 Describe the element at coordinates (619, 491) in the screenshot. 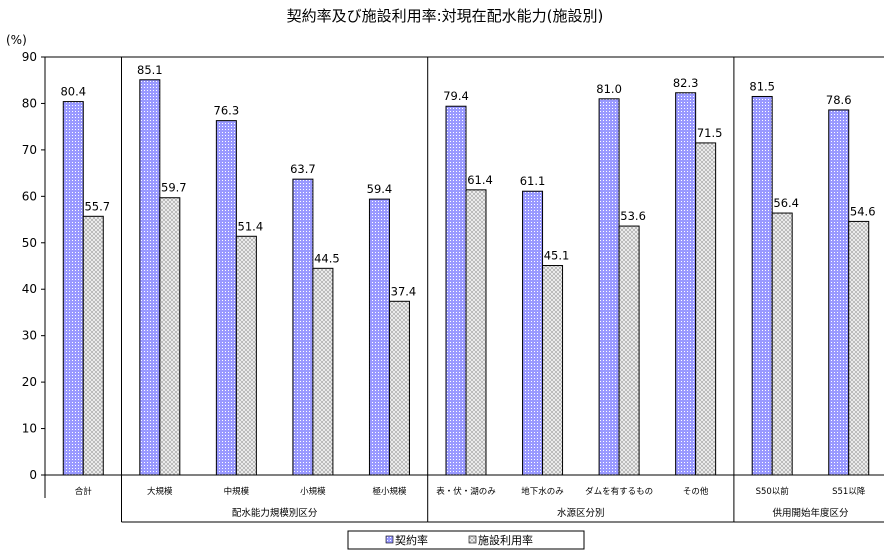

I see `x-category-label: ダムを有するもの` at that location.